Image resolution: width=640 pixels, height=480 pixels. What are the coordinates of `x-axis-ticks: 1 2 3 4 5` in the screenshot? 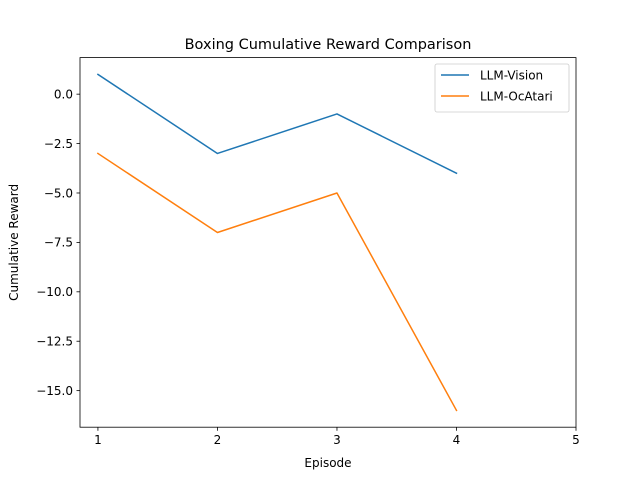 It's located at (337, 437).